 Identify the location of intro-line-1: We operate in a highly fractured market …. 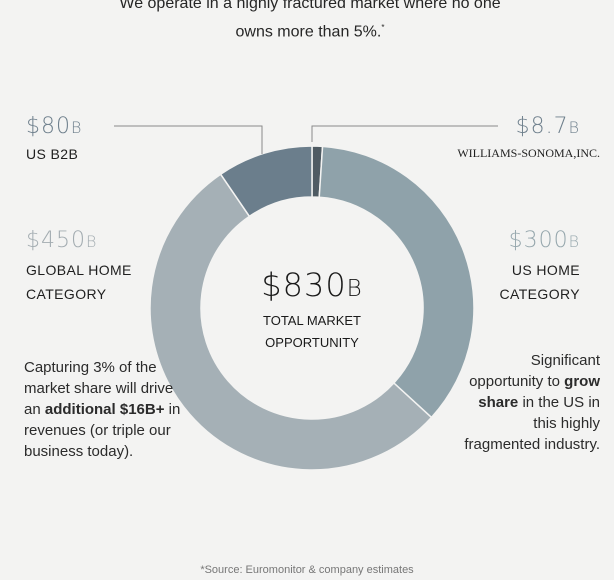
(310, 6).